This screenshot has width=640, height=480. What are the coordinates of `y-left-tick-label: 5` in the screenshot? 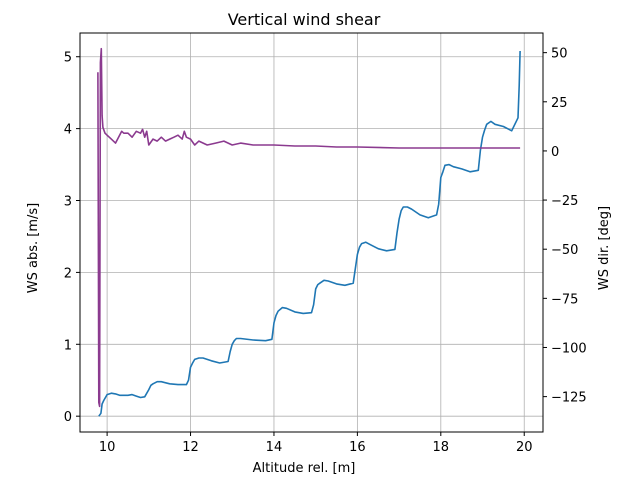 It's located at (68, 58).